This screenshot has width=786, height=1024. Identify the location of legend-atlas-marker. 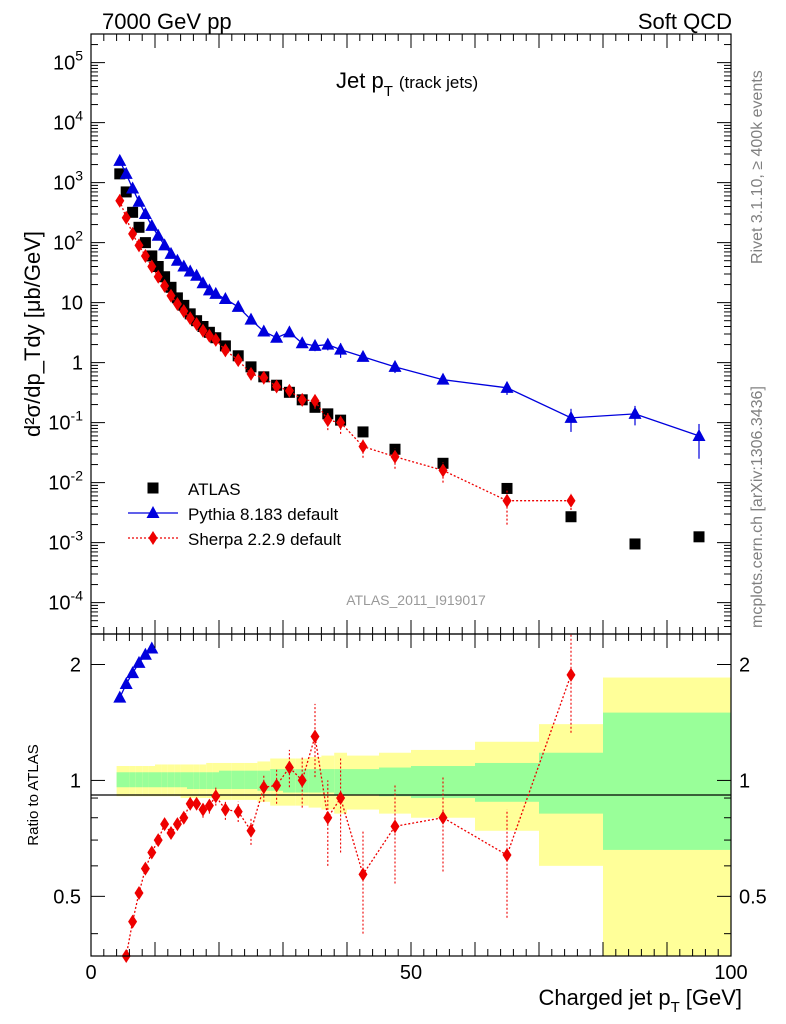
(153, 488).